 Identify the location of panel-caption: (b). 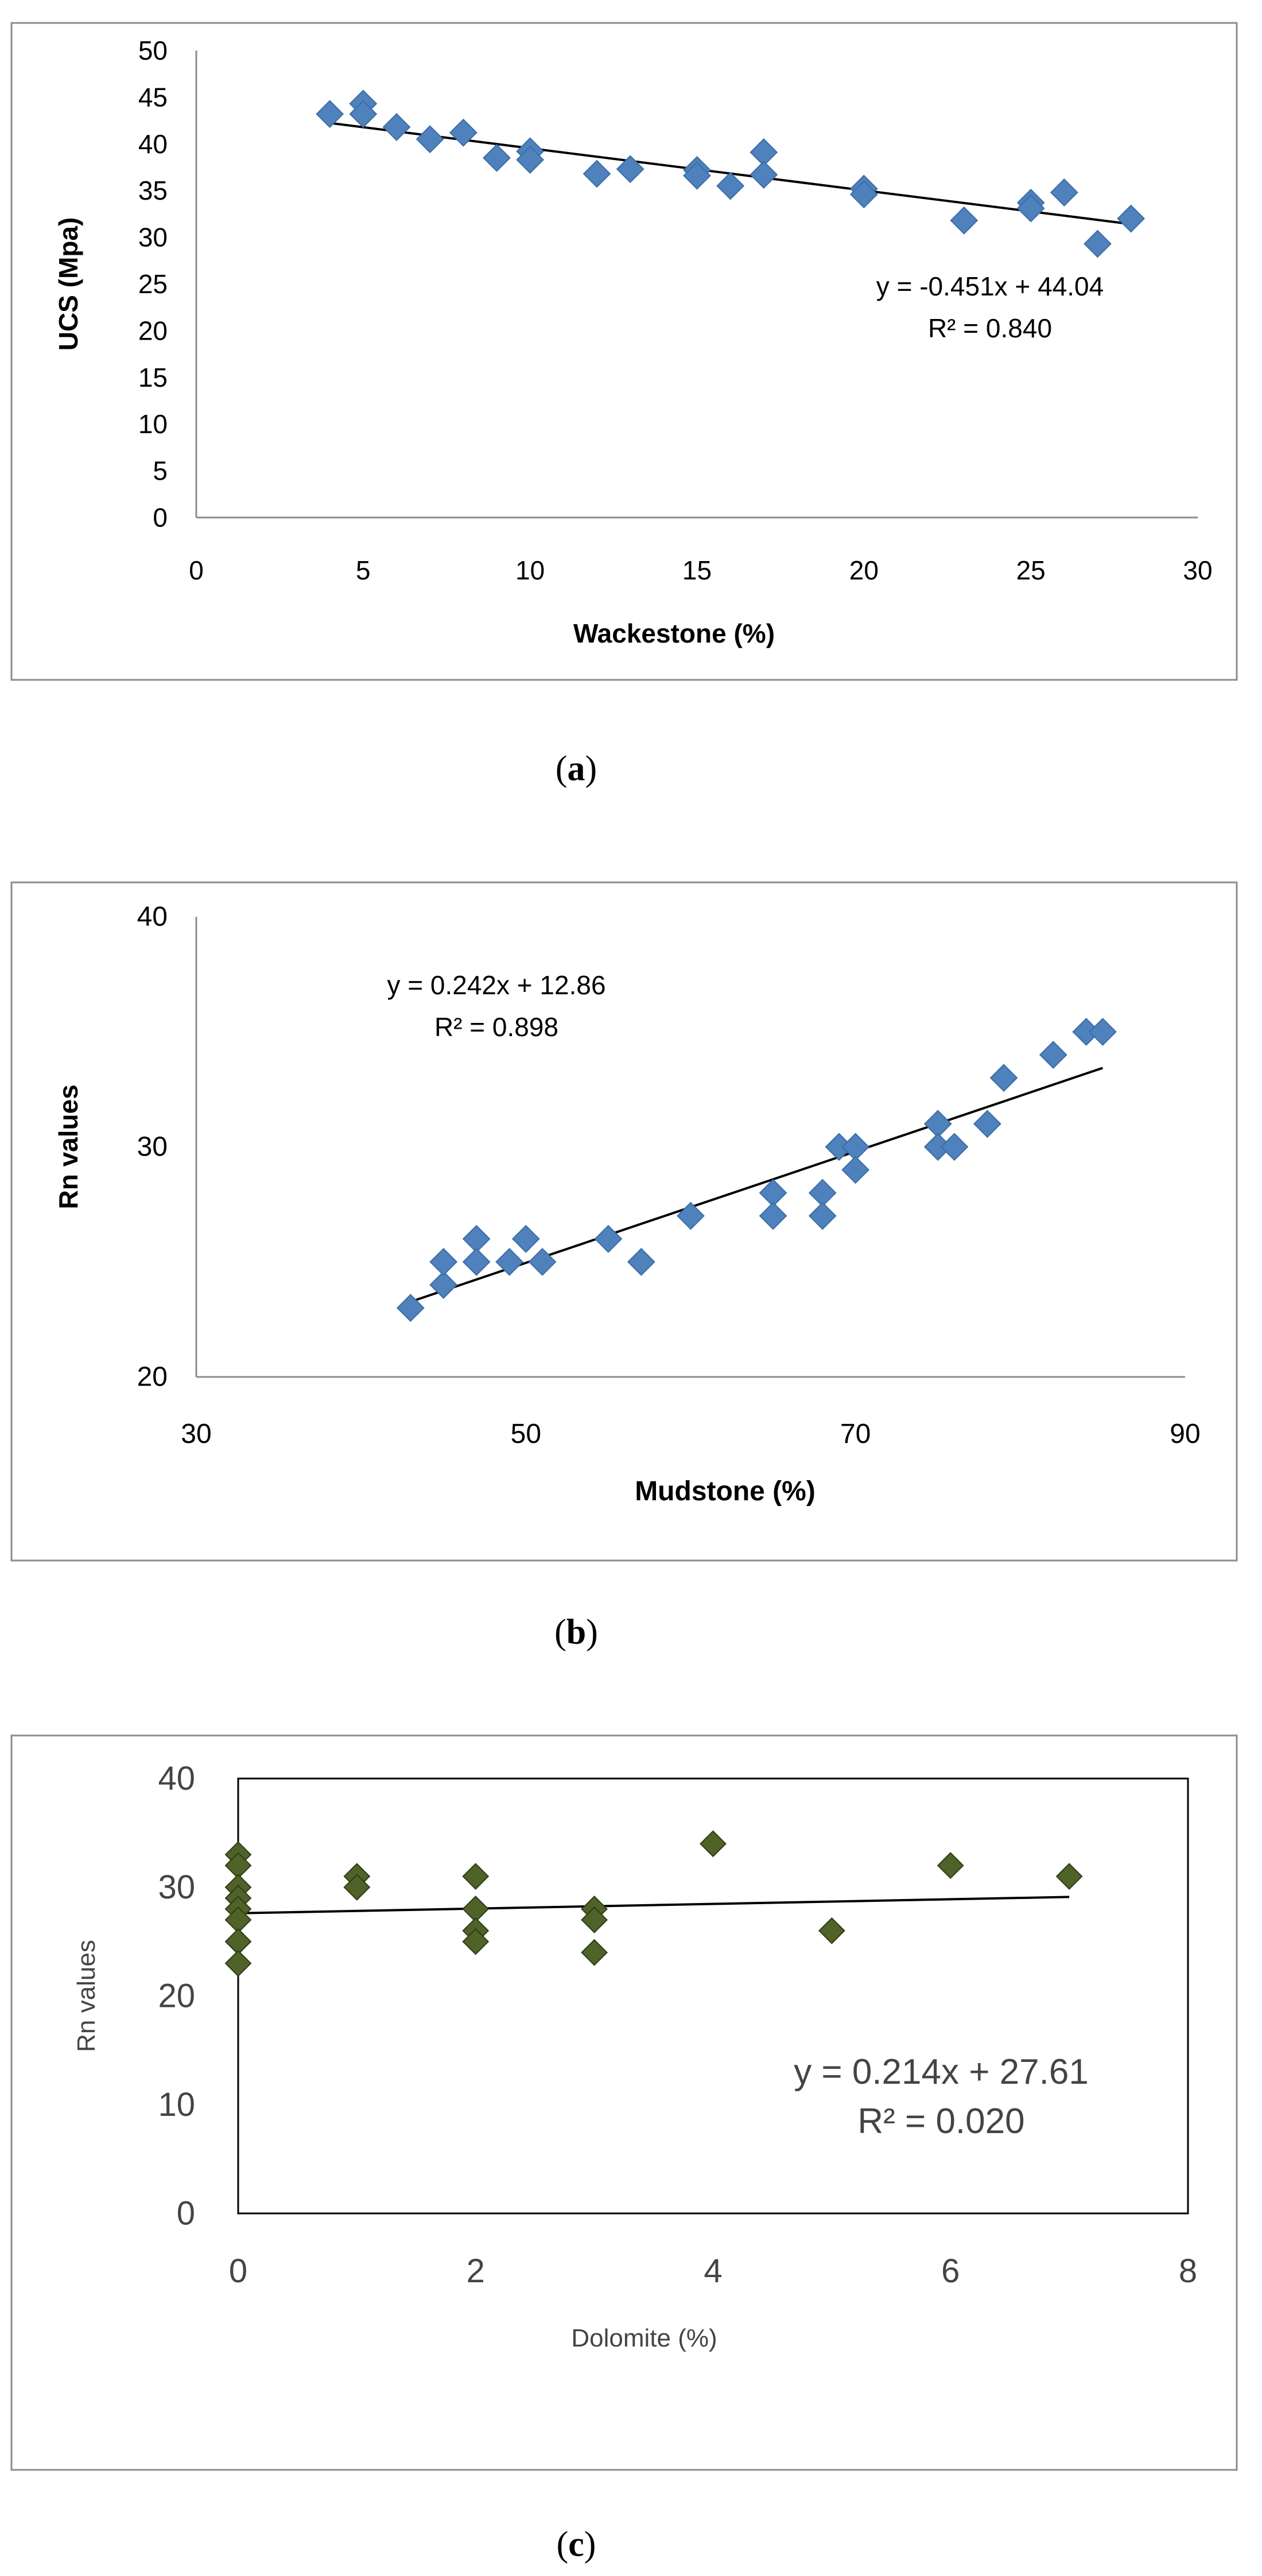
(576, 1632).